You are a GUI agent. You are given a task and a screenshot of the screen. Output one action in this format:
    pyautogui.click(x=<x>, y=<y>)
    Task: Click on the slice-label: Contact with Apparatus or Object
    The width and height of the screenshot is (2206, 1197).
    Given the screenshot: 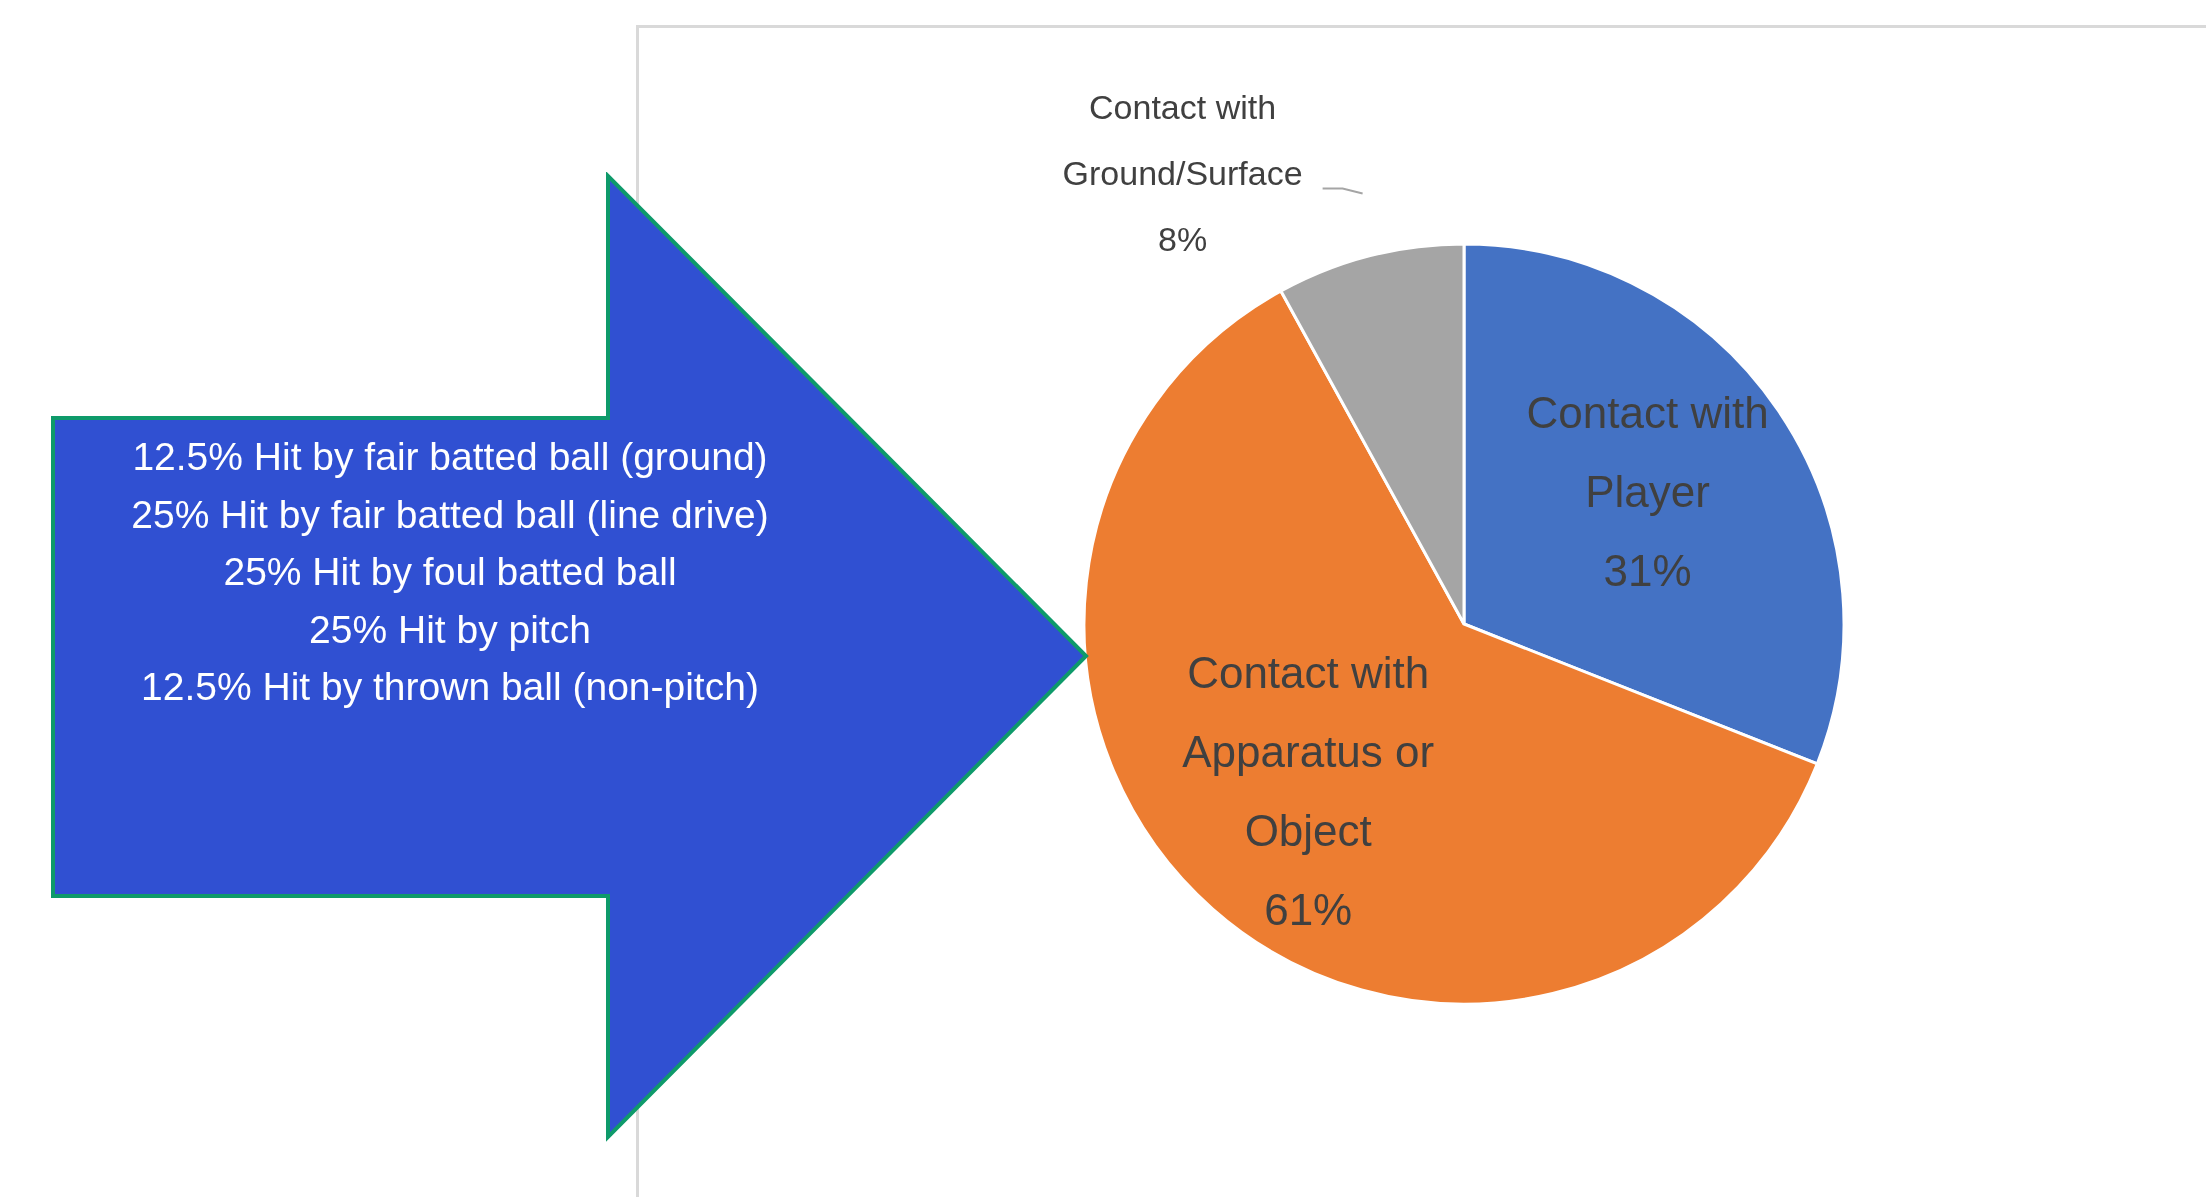 What is the action you would take?
    pyautogui.click(x=1308, y=751)
    